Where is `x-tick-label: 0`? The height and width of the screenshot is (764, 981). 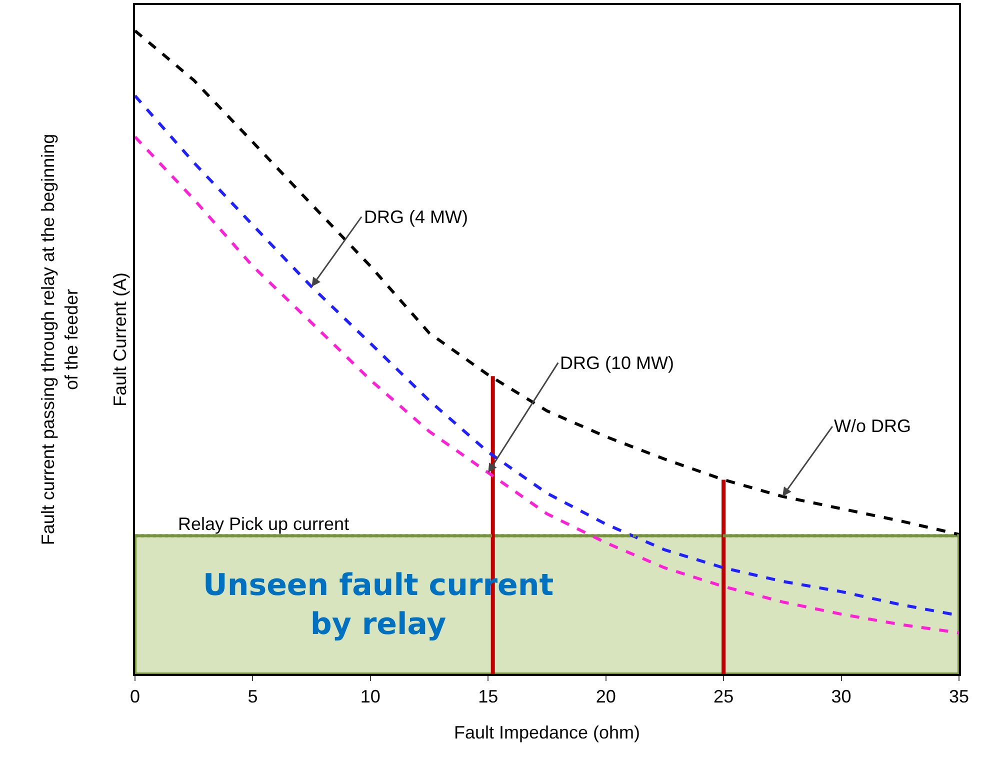
x-tick-label: 0 is located at coordinates (135, 696).